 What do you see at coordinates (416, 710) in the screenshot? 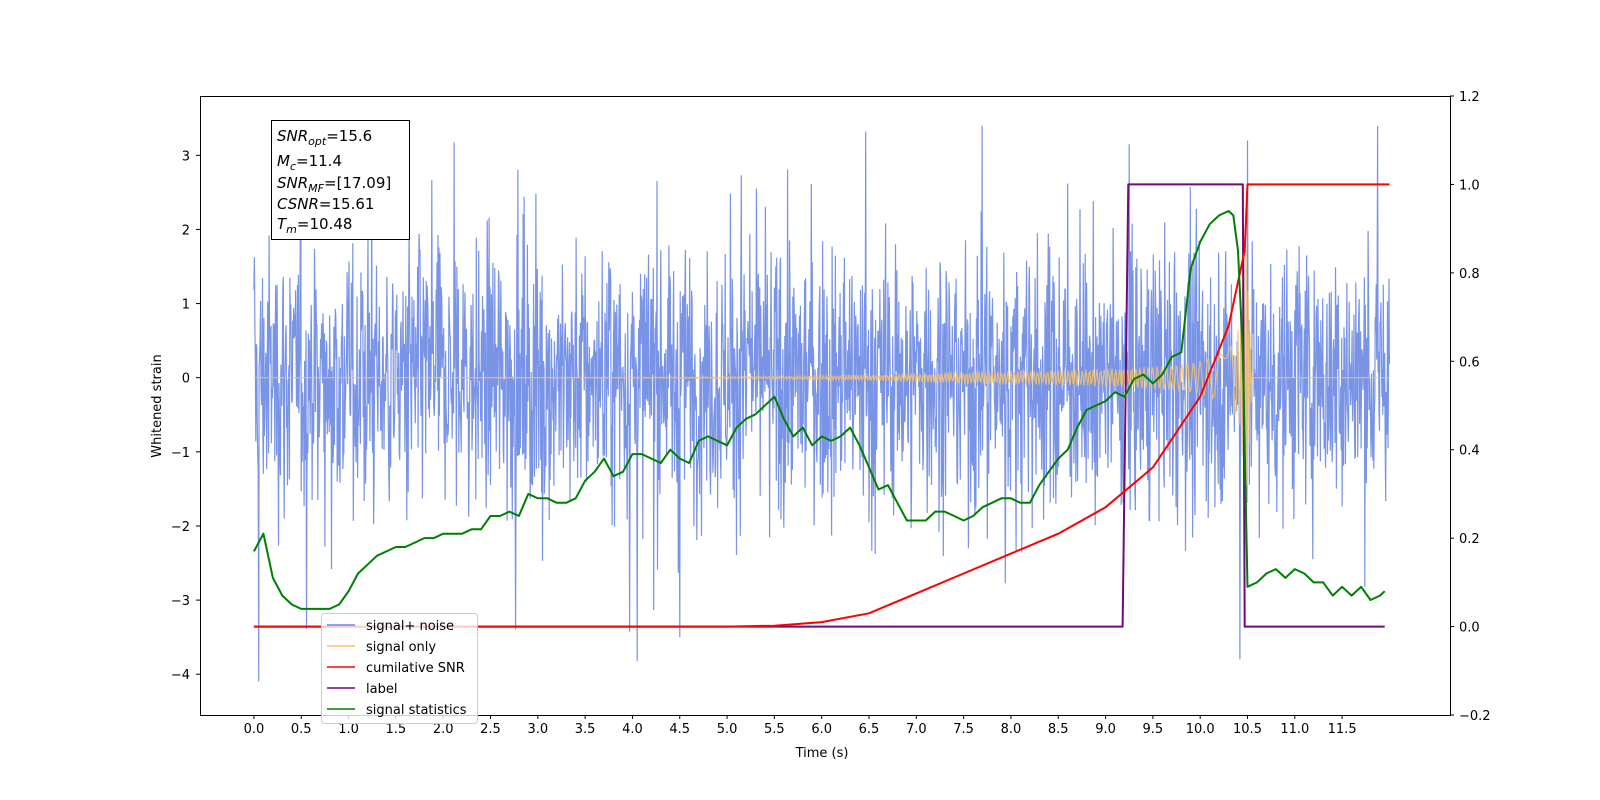
I see `legend-label: signal statistics` at bounding box center [416, 710].